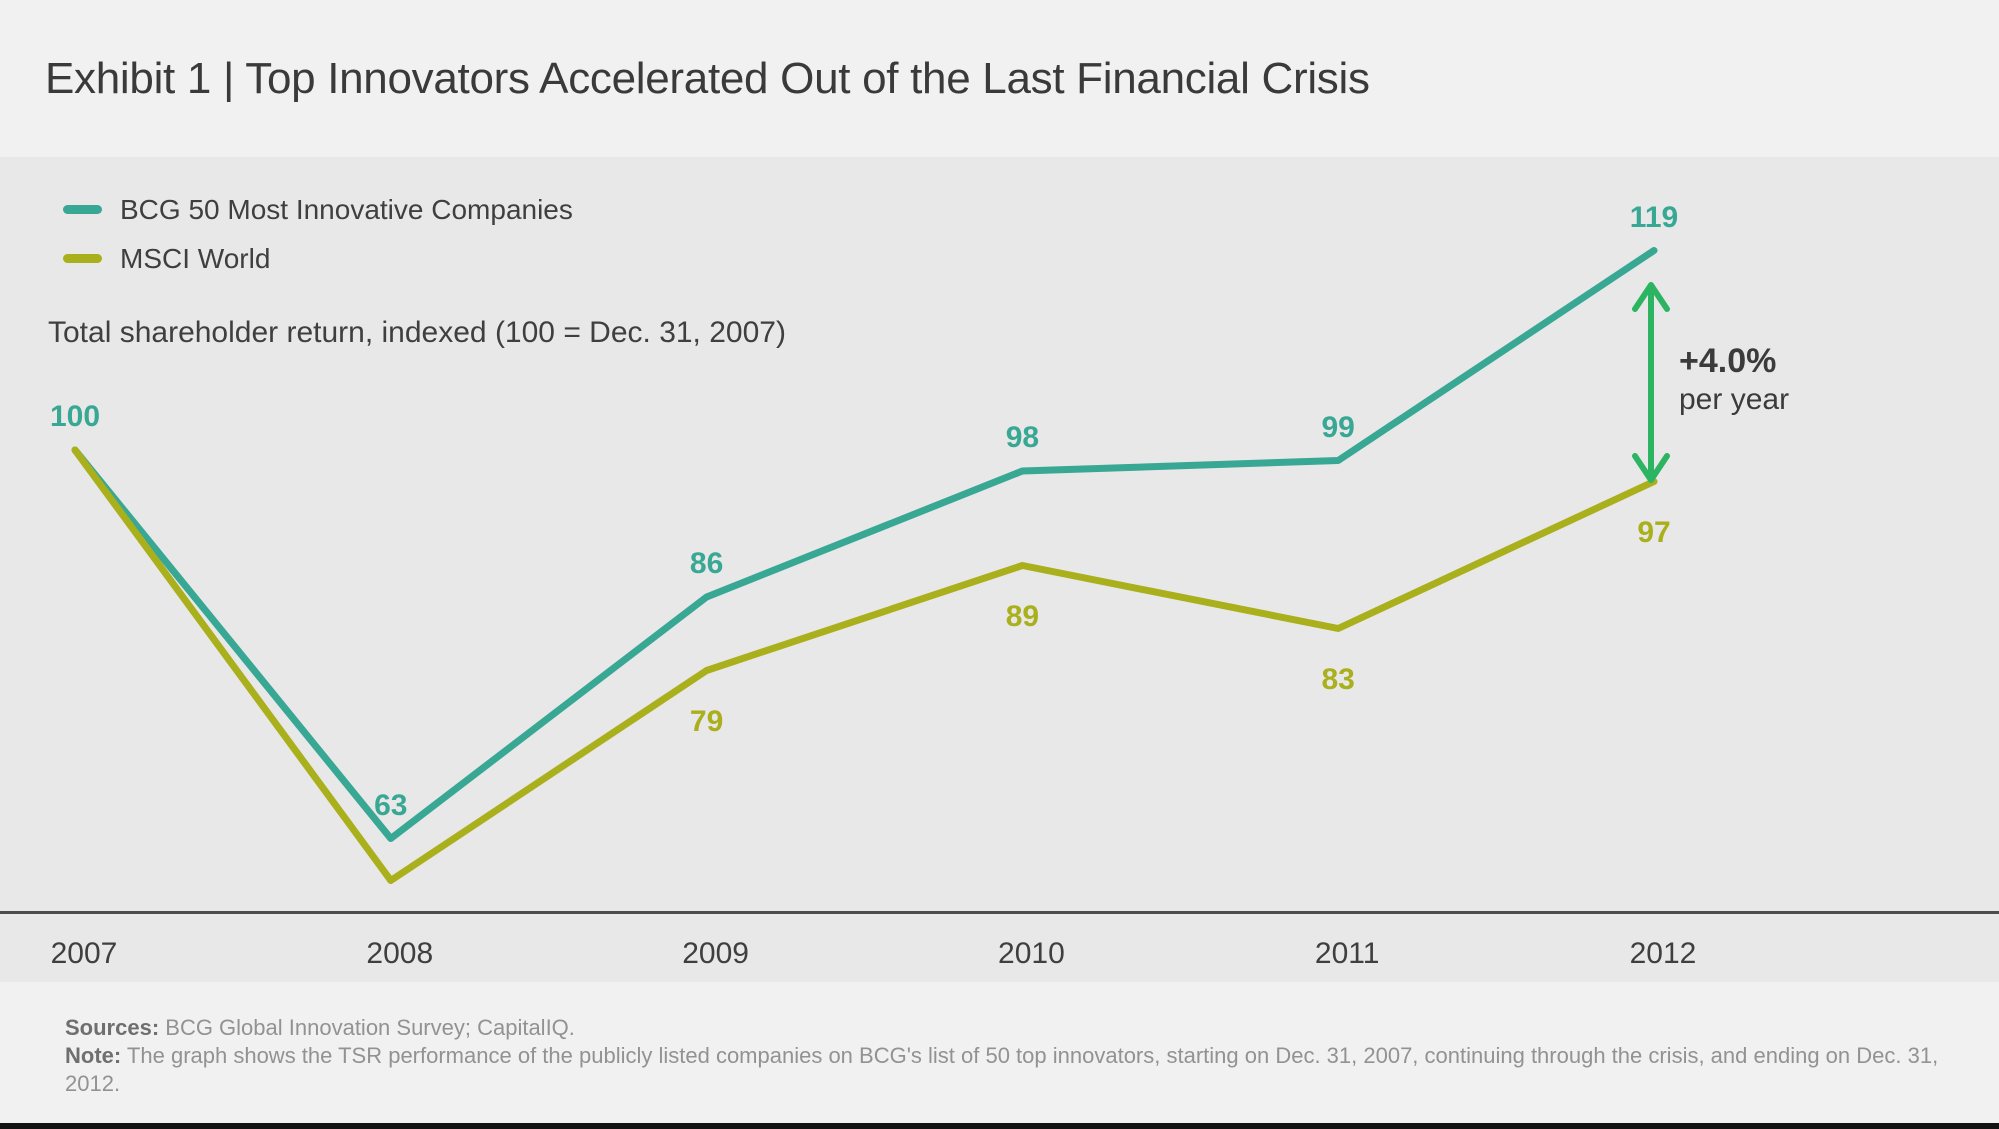  I want to click on sources-text: BCG Global Innovation Survey; CapitalIQ., so click(367, 1027).